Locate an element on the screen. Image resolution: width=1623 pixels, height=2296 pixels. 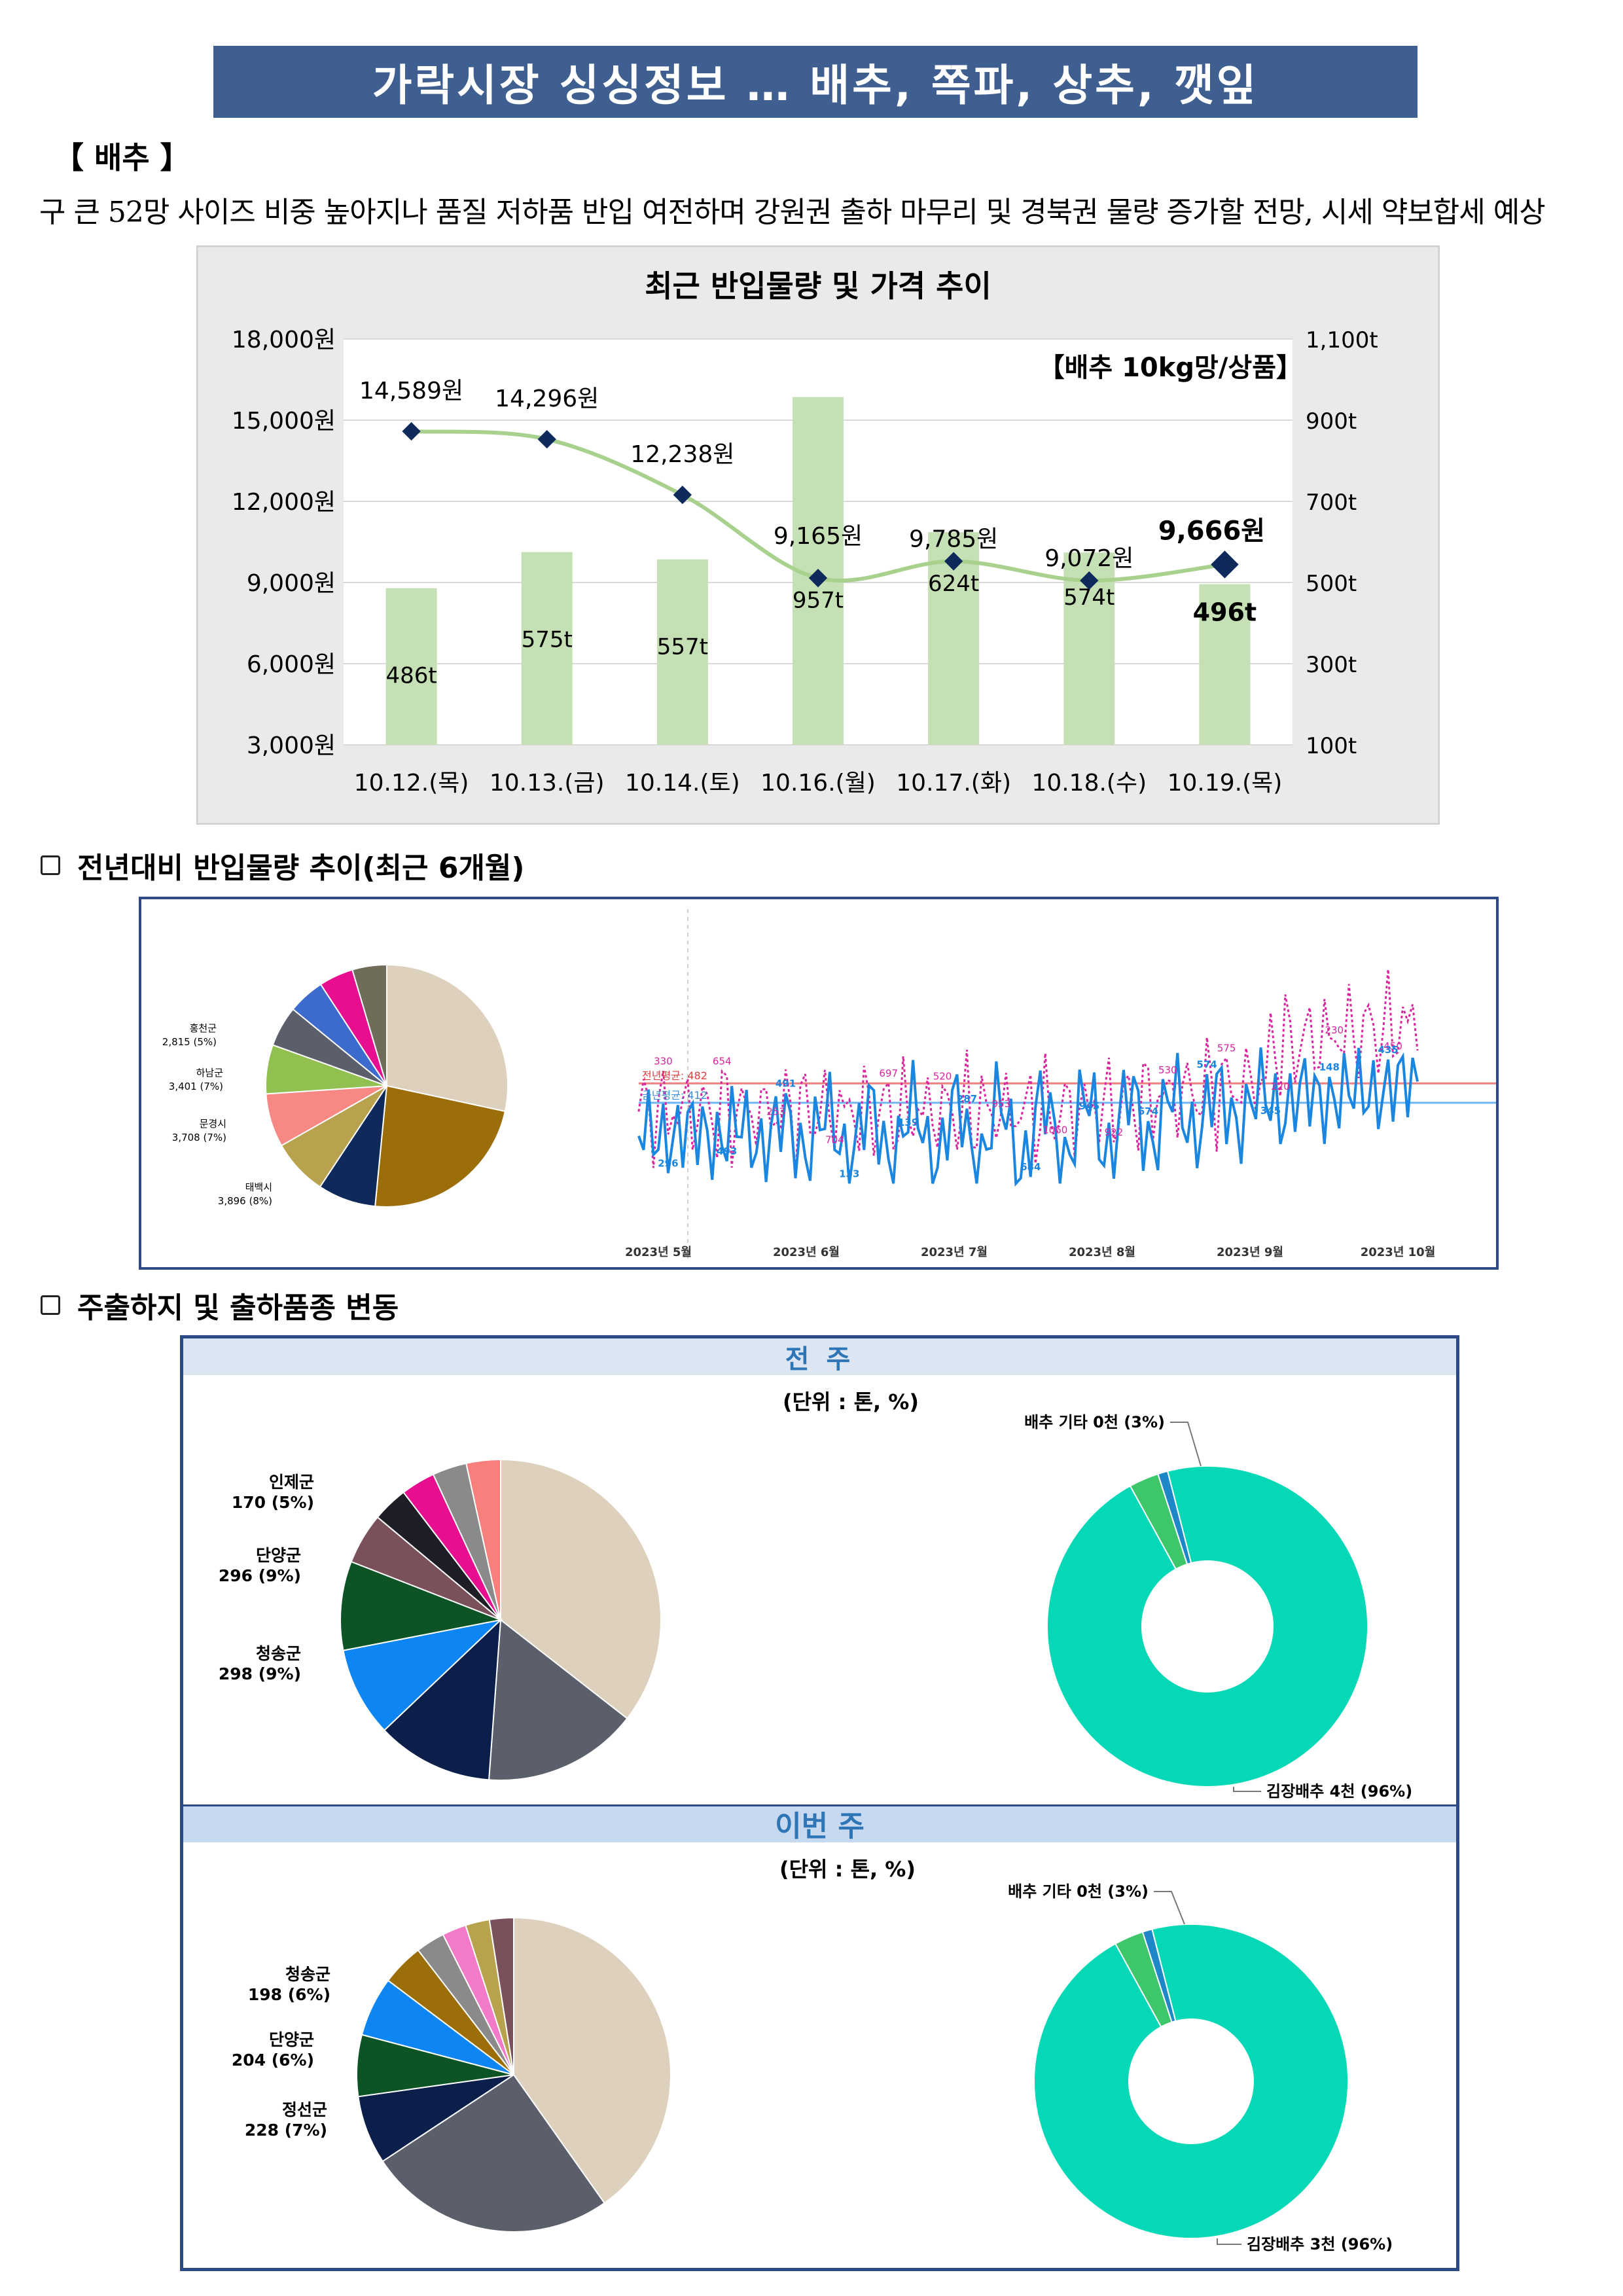
pie-label: 정선군 is located at coordinates (304, 2109).